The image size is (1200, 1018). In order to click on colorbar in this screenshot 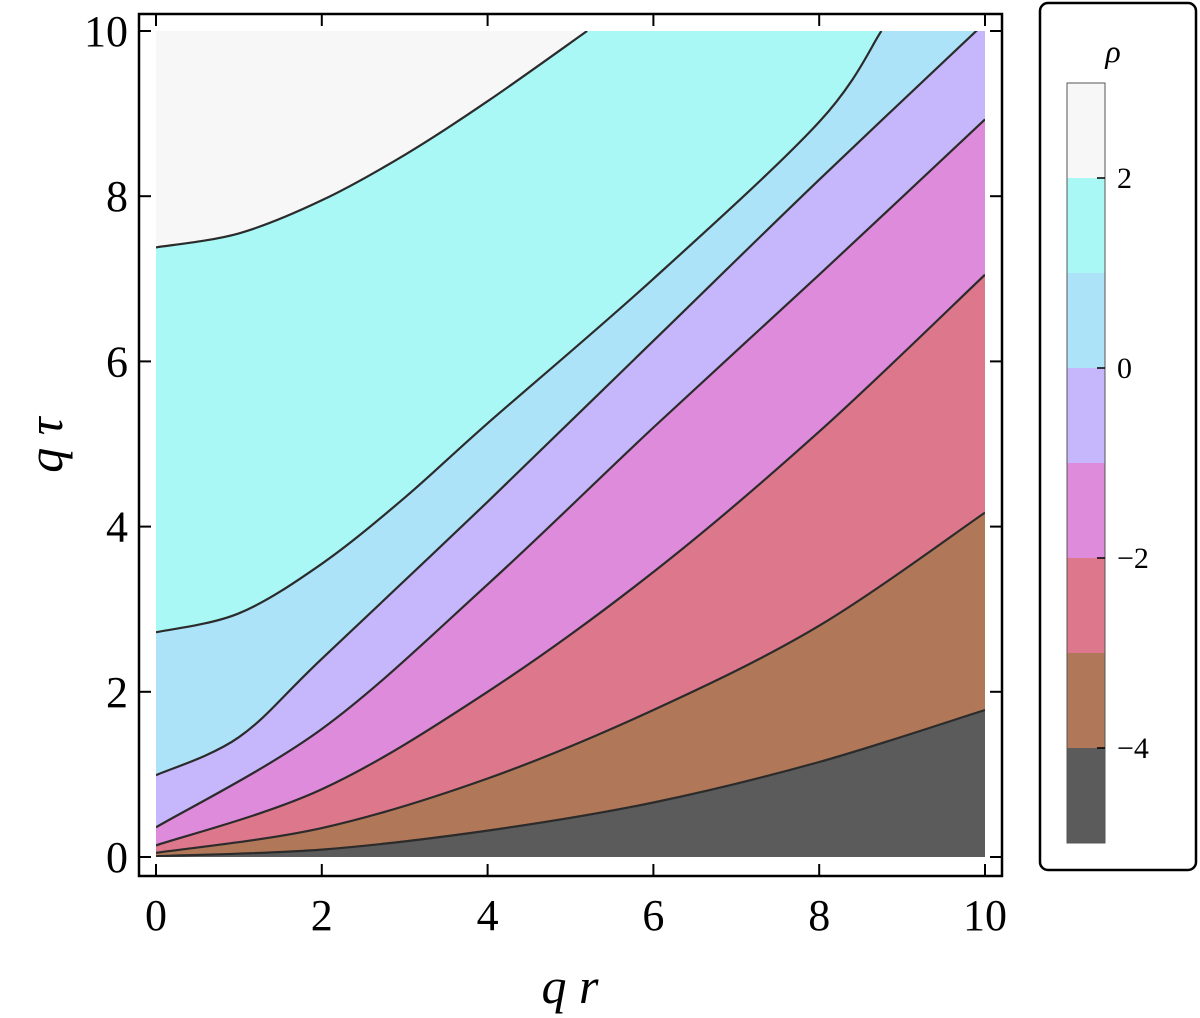, I will do `click(1086, 463)`.